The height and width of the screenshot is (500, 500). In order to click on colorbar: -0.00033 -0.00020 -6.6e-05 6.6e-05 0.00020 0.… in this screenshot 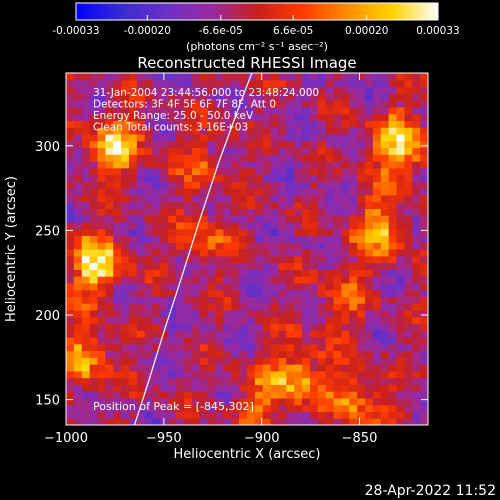, I will do `click(256, 27)`.